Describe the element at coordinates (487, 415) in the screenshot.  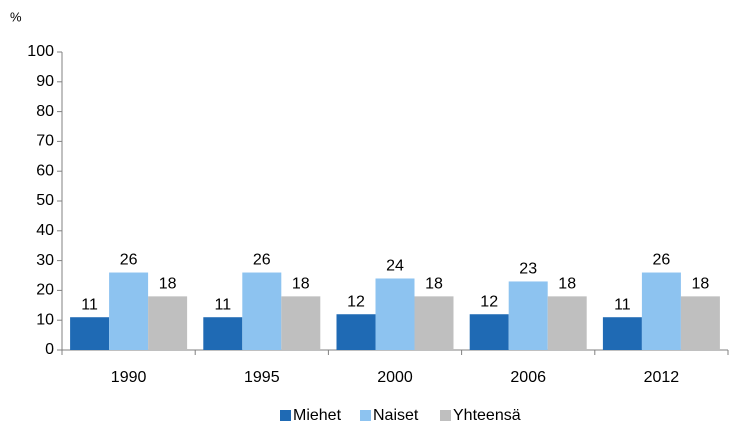
I see `legend-label: Yhteensä` at that location.